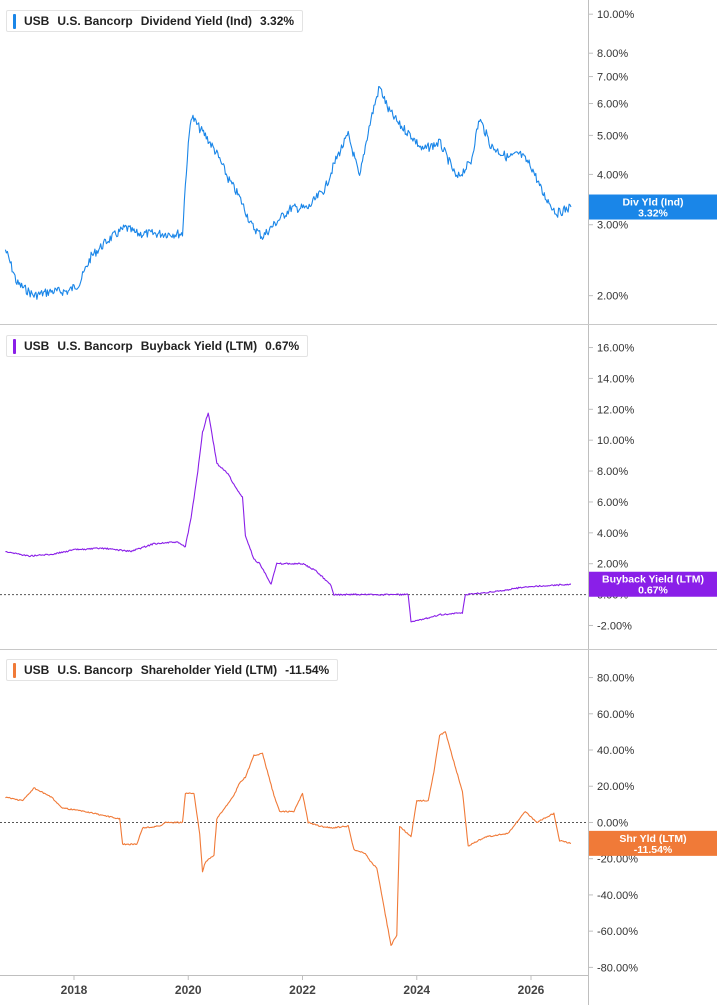 The width and height of the screenshot is (717, 1005). I want to click on x-tick-label: 2018, so click(74, 990).